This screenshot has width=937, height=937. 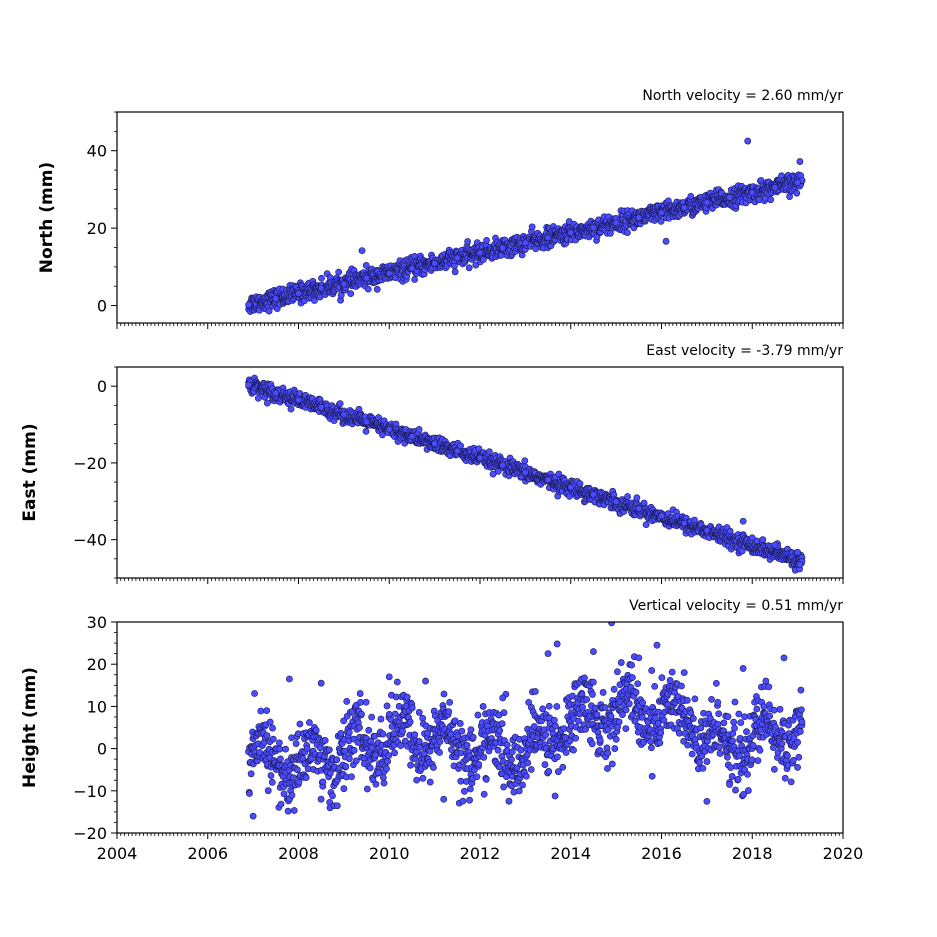 What do you see at coordinates (752, 853) in the screenshot?
I see `height-x-tick-label: 2018` at bounding box center [752, 853].